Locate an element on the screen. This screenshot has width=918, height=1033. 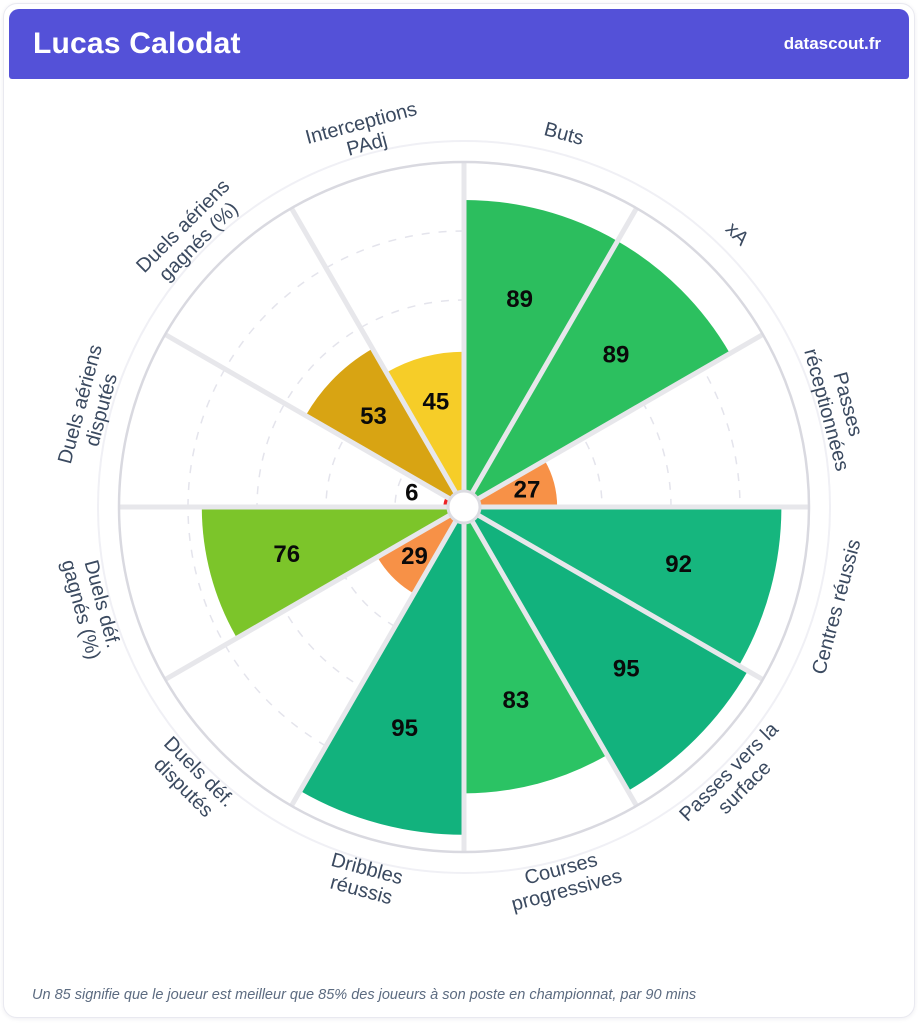
param-label-8: Duels déf.gagnés (%) is located at coordinates (91, 607).